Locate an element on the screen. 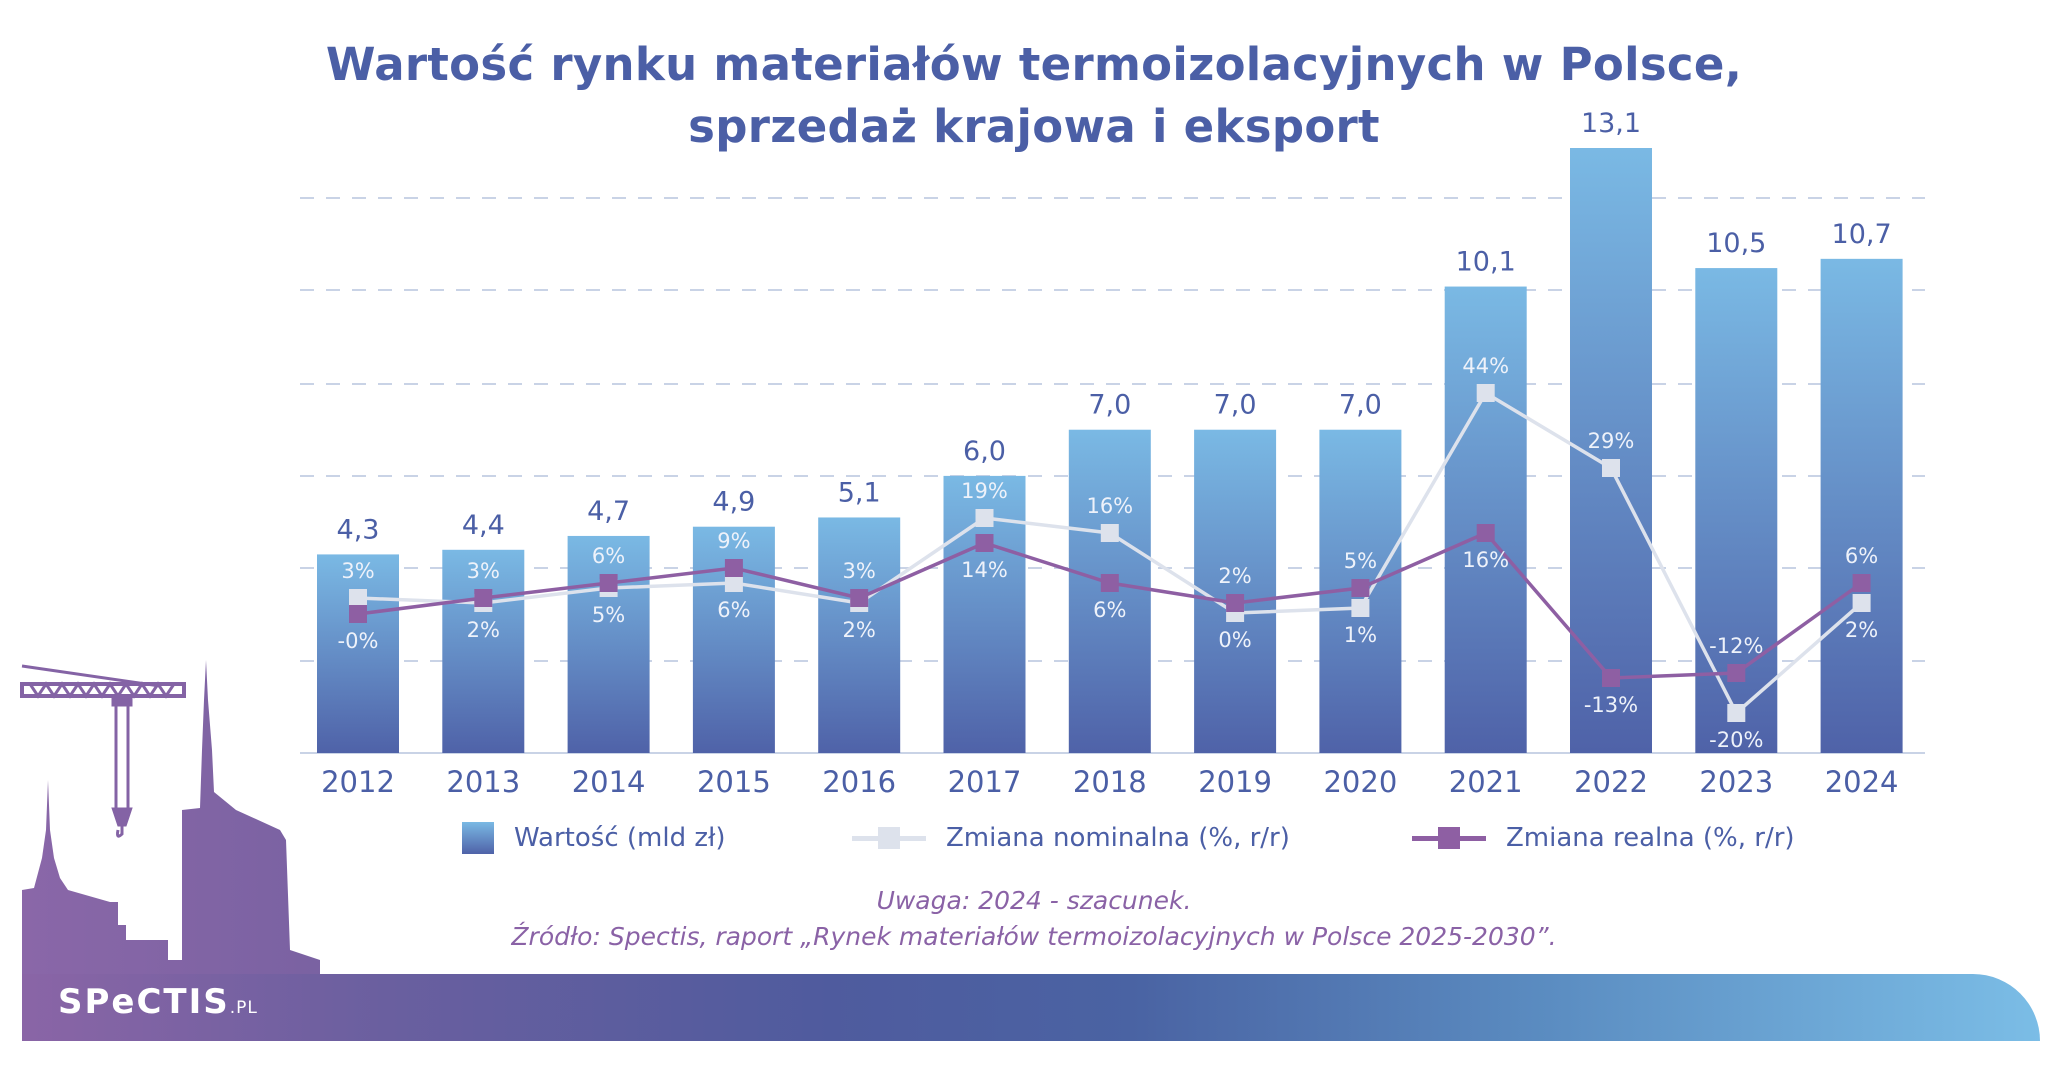 This screenshot has height=1070, width=2068. x-tick-label: 2013 is located at coordinates (483, 782).